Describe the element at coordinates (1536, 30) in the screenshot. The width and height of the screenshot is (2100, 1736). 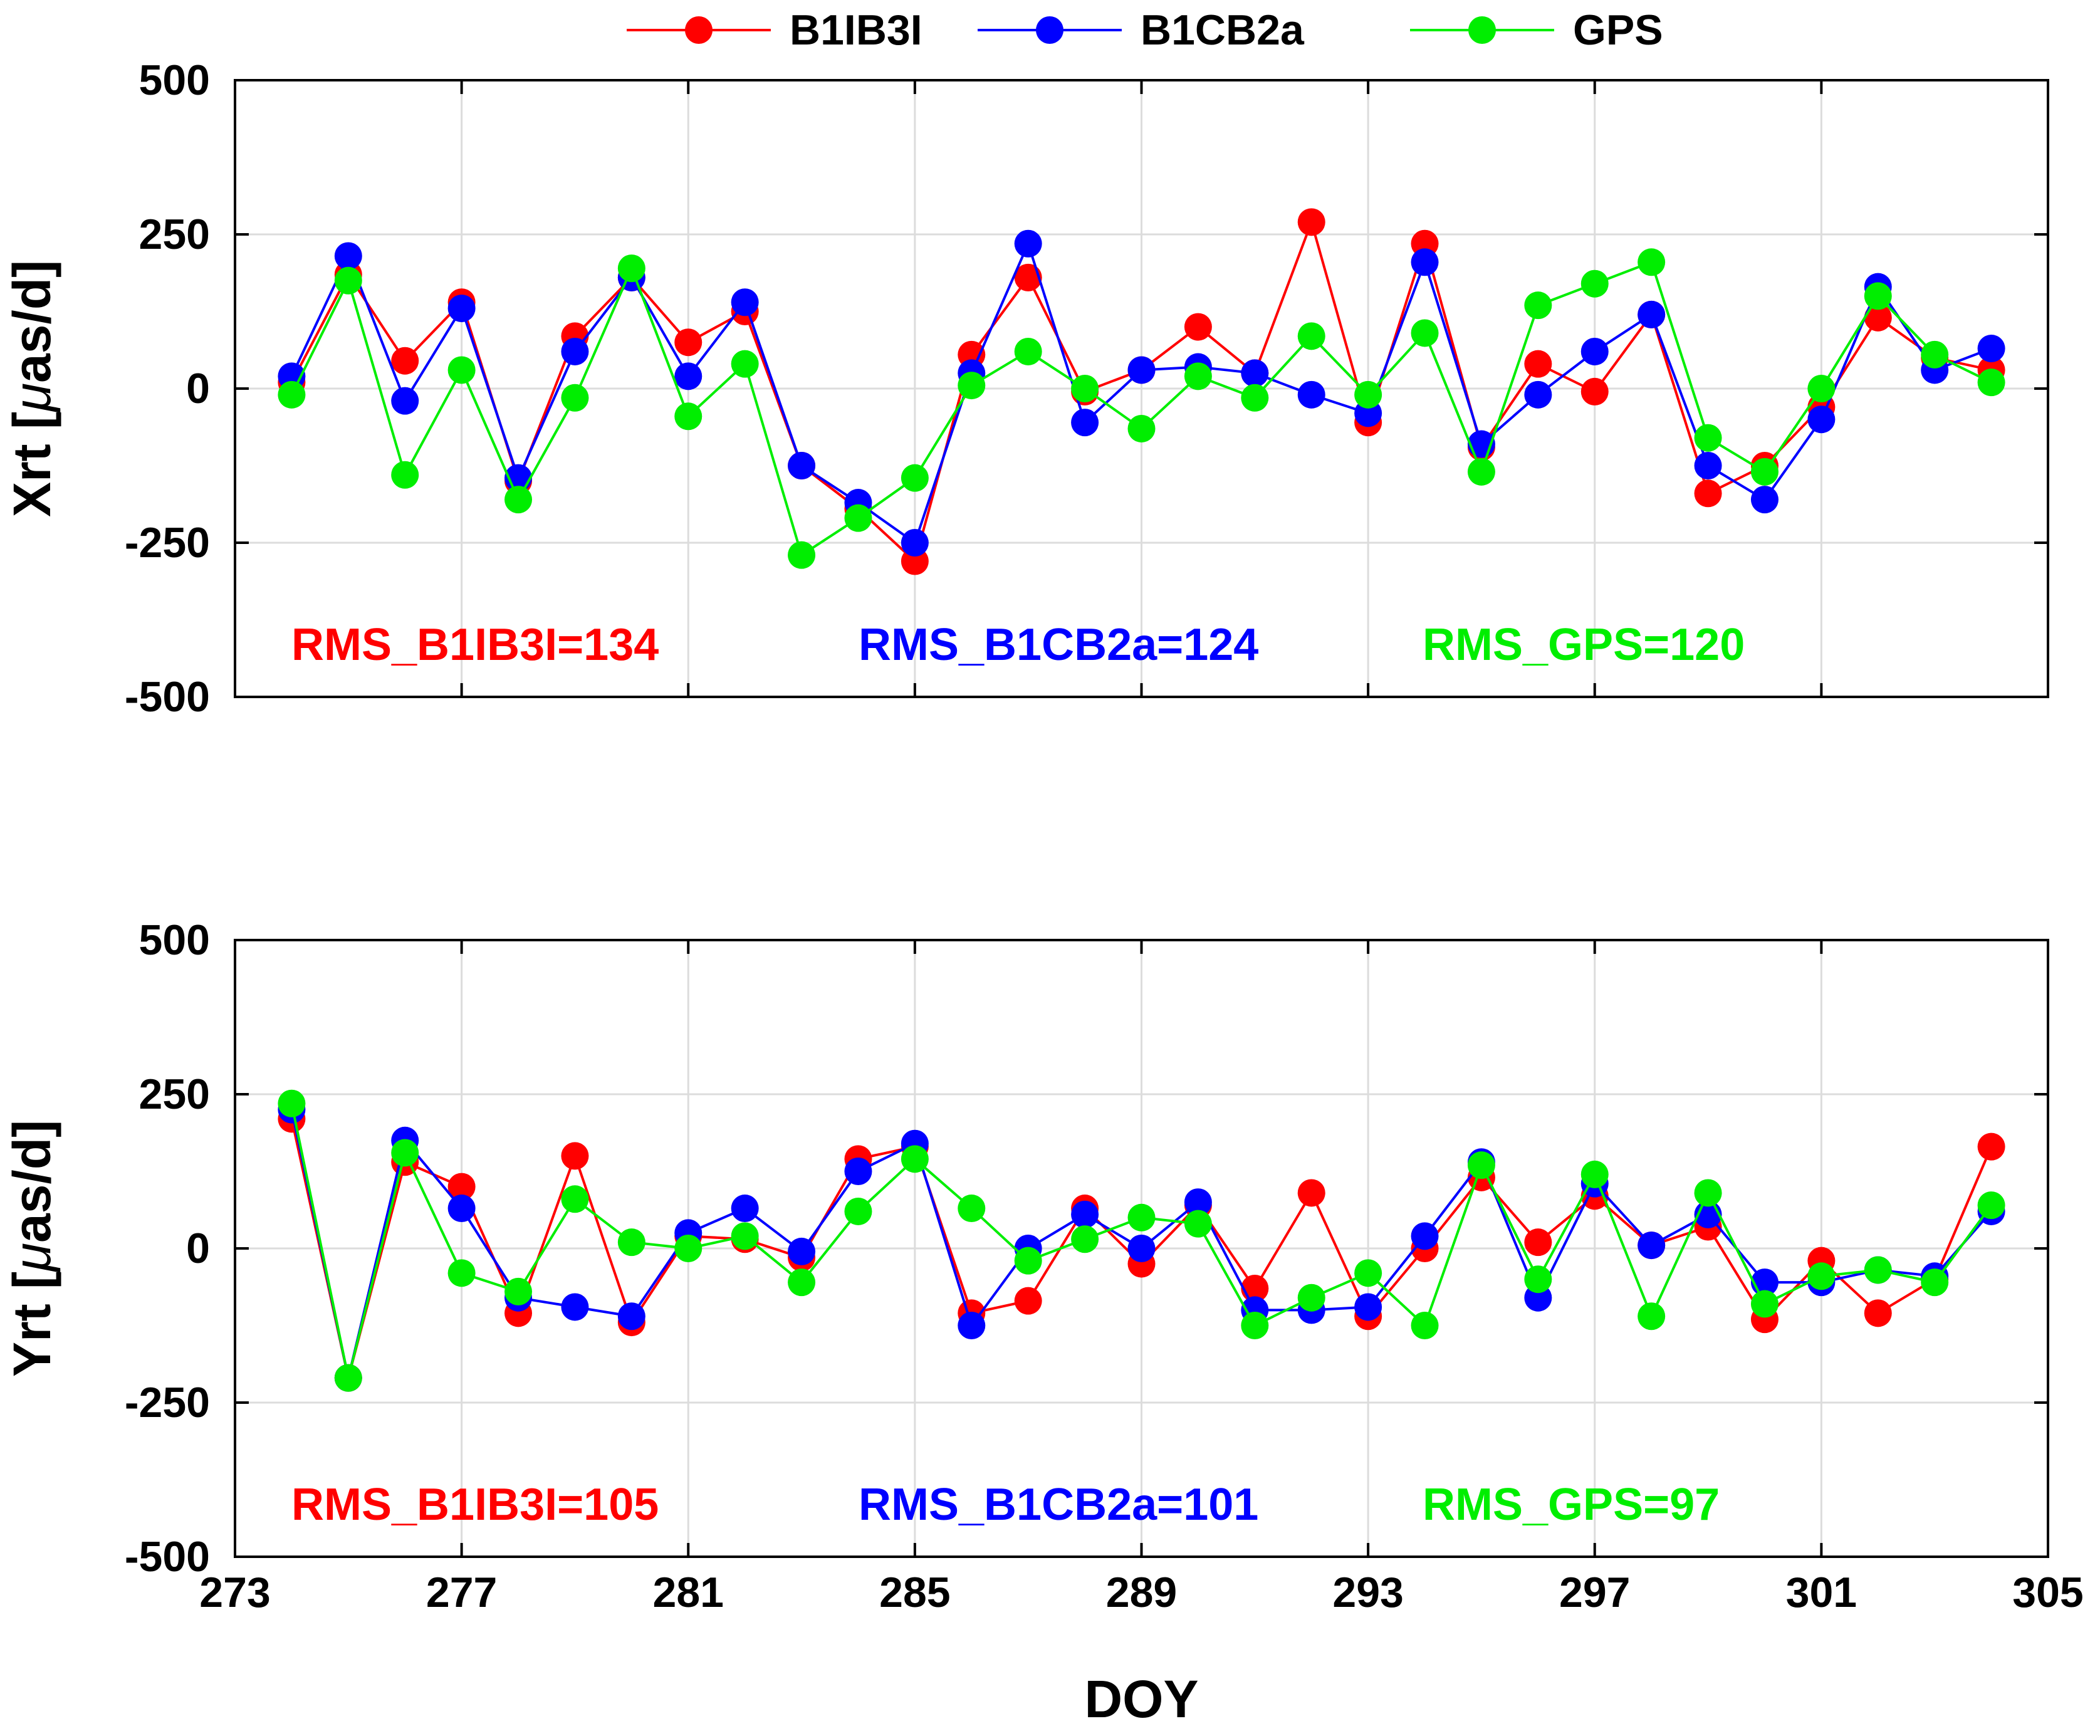
I see `legend-entry-gps: GPS` at that location.